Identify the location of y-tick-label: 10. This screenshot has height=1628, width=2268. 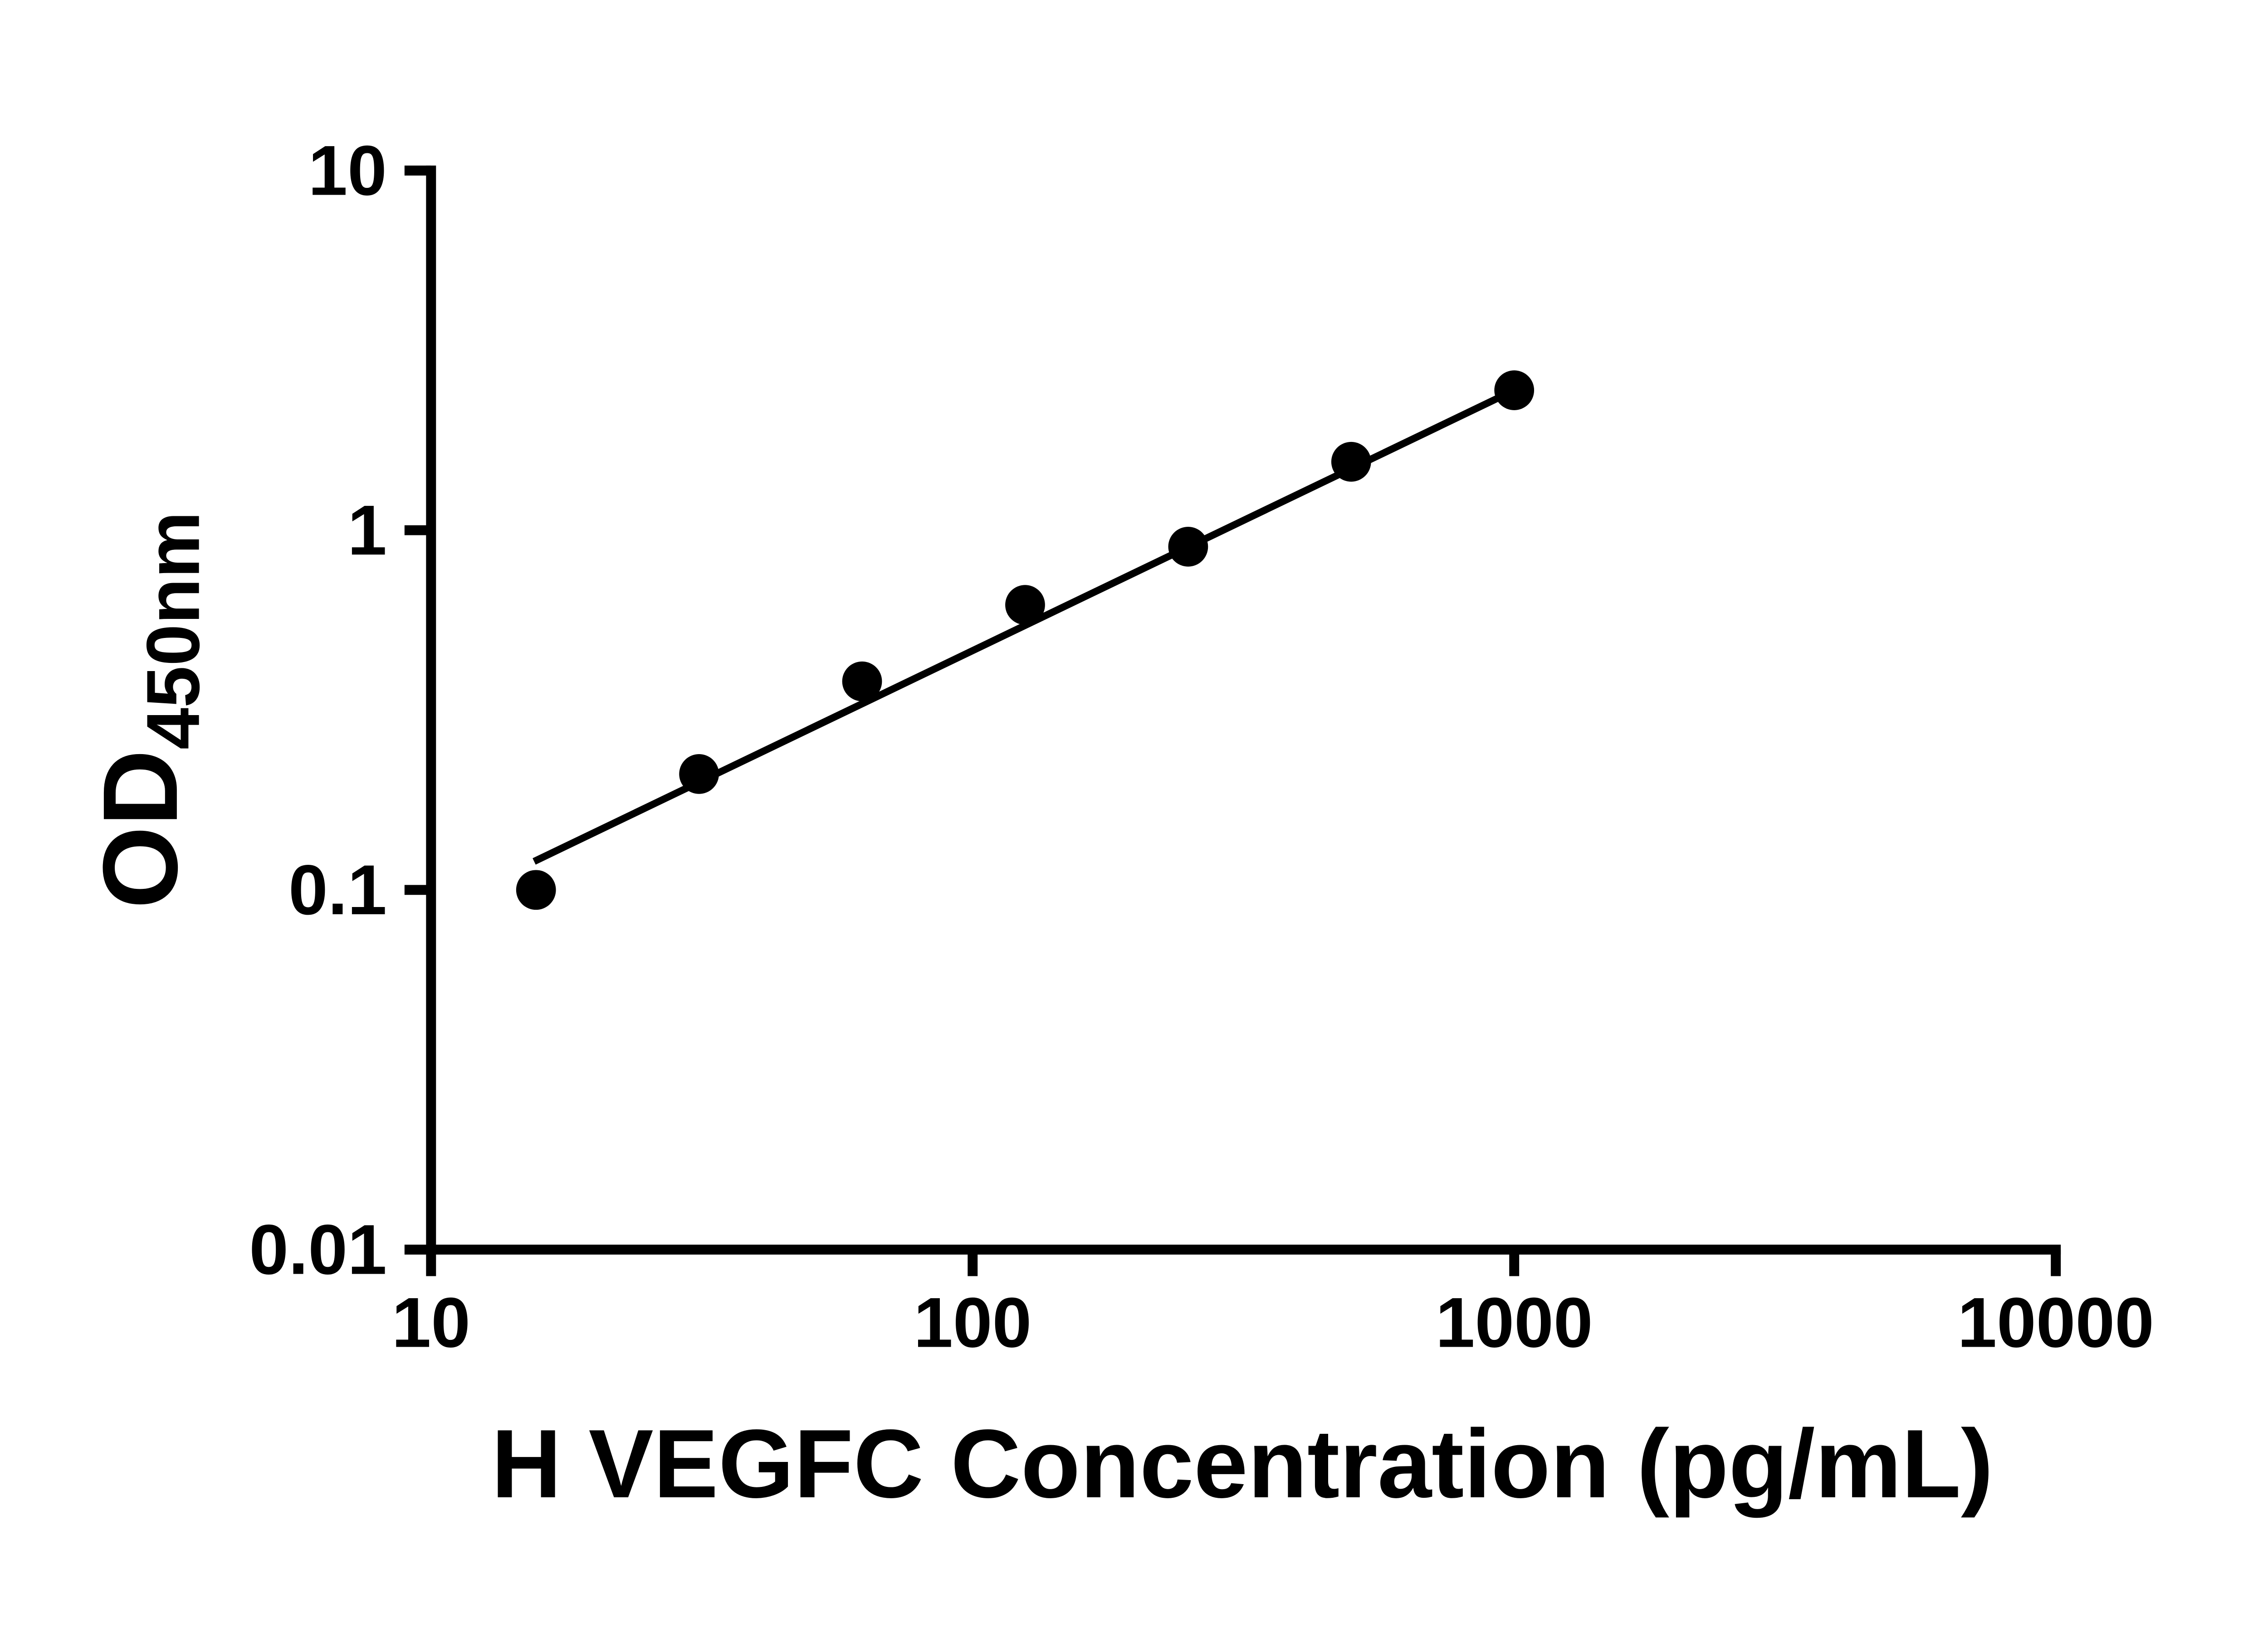
(347, 170).